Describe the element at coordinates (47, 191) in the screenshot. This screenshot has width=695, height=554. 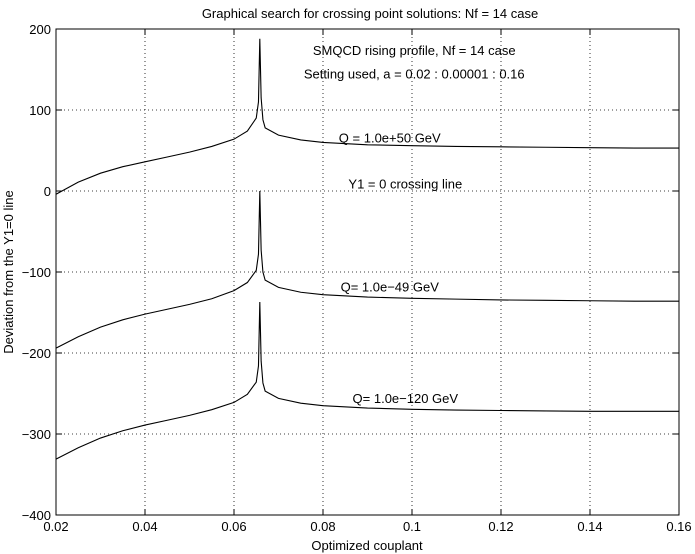
I see `y-tick-label: 0` at that location.